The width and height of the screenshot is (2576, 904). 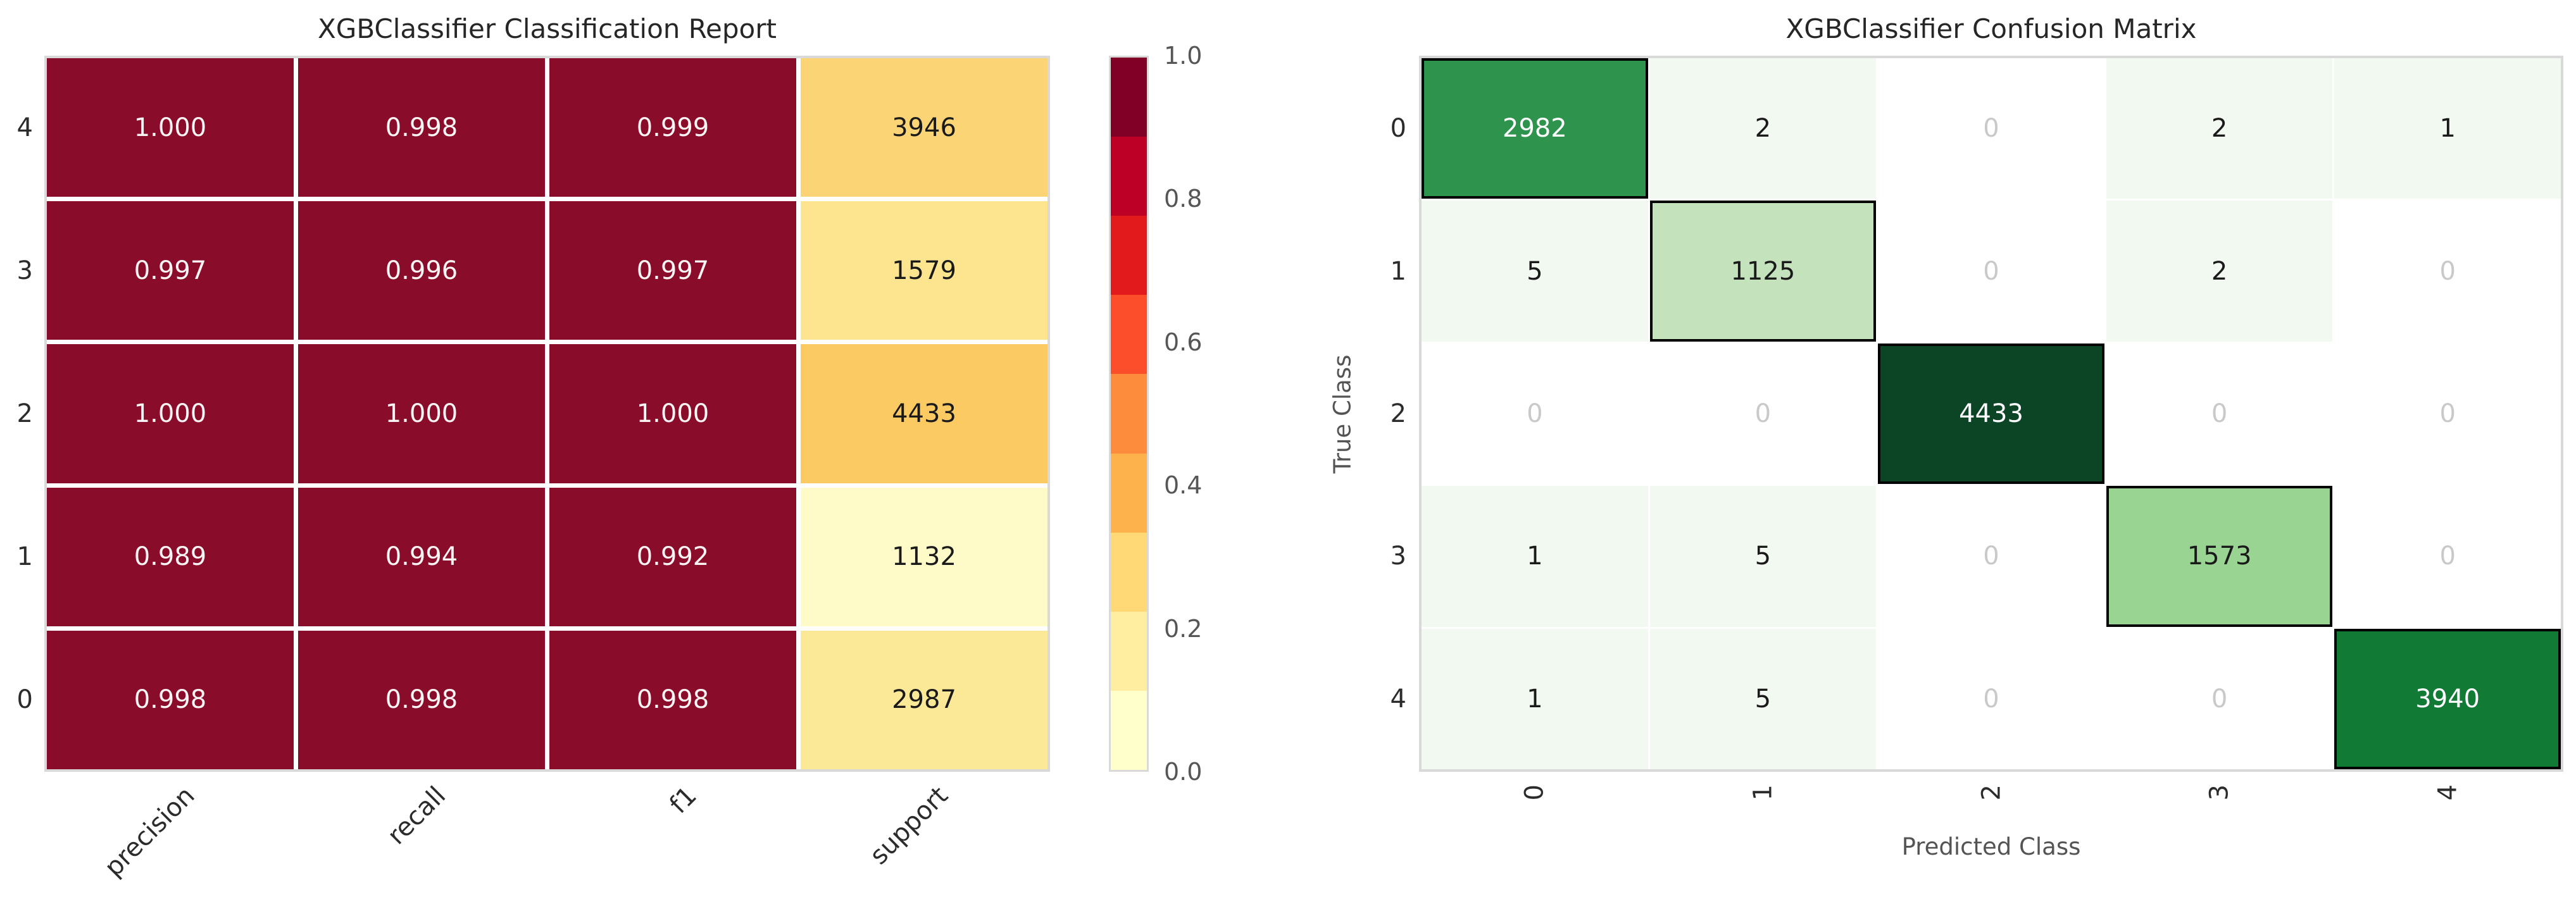 I want to click on heatmap-cell-r3c0: 0.989, so click(x=170, y=556).